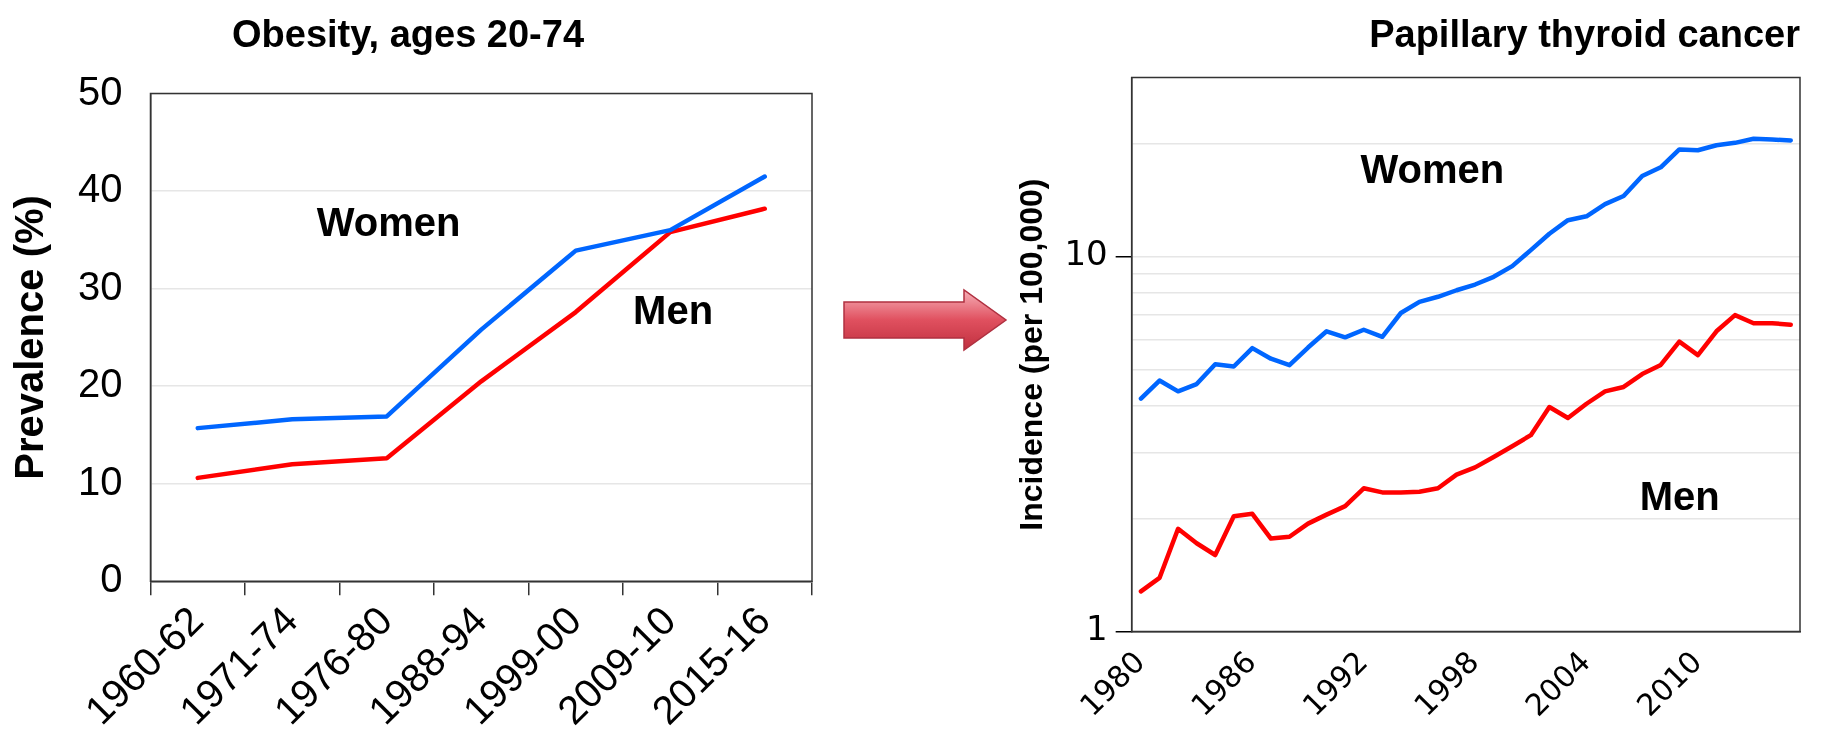 This screenshot has height=739, width=1826. I want to click on series-label: Men, so click(673, 310).